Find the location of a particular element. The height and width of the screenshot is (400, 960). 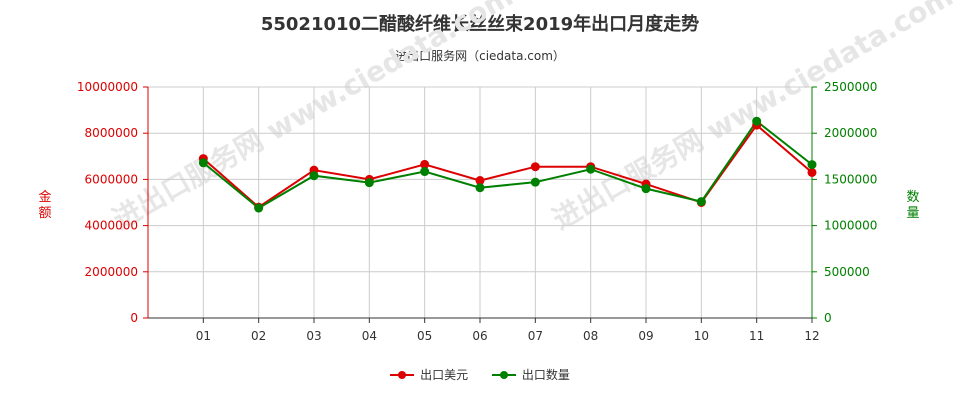

legend-label-quantity: 出口数量 is located at coordinates (545, 375).